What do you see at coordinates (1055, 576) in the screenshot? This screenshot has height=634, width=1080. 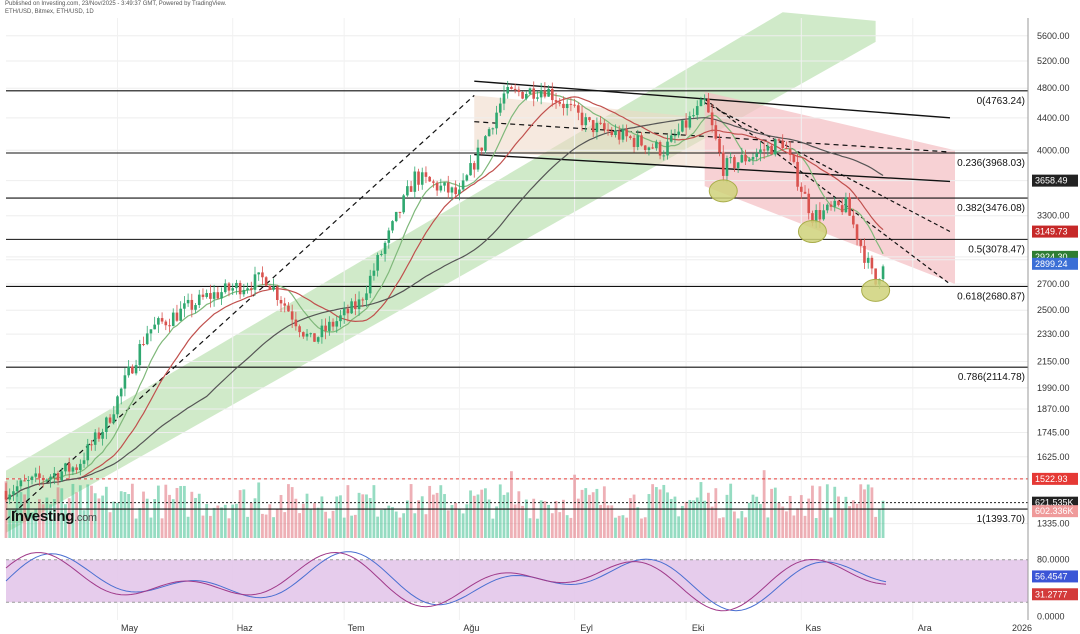 I see `stoch-tag-k-bg` at bounding box center [1055, 576].